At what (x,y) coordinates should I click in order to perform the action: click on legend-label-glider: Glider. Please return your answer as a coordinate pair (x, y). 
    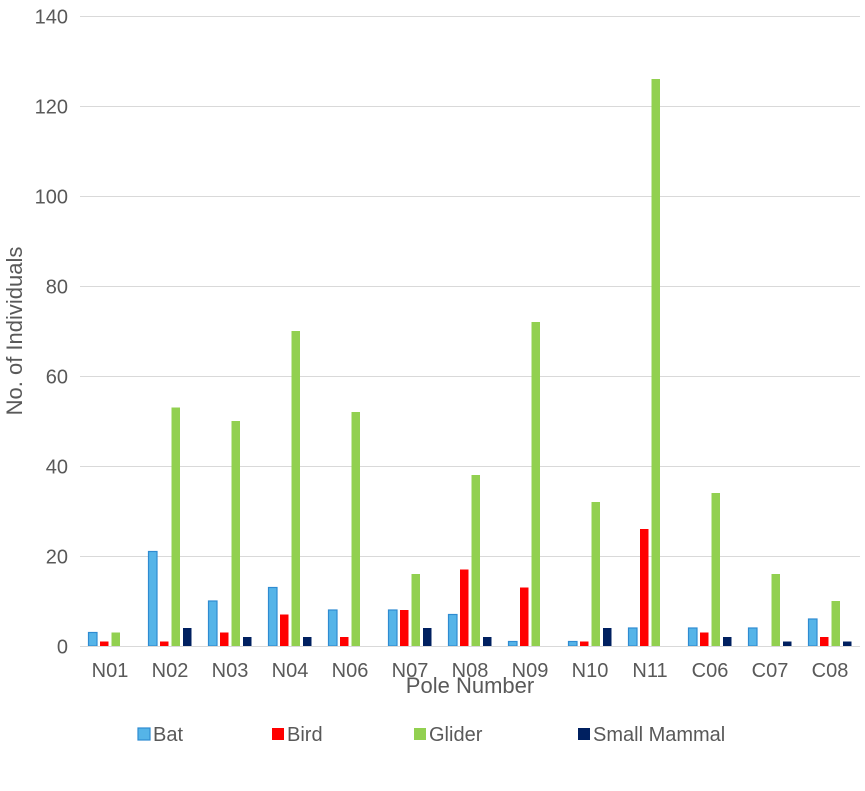
    Looking at the image, I should click on (456, 735).